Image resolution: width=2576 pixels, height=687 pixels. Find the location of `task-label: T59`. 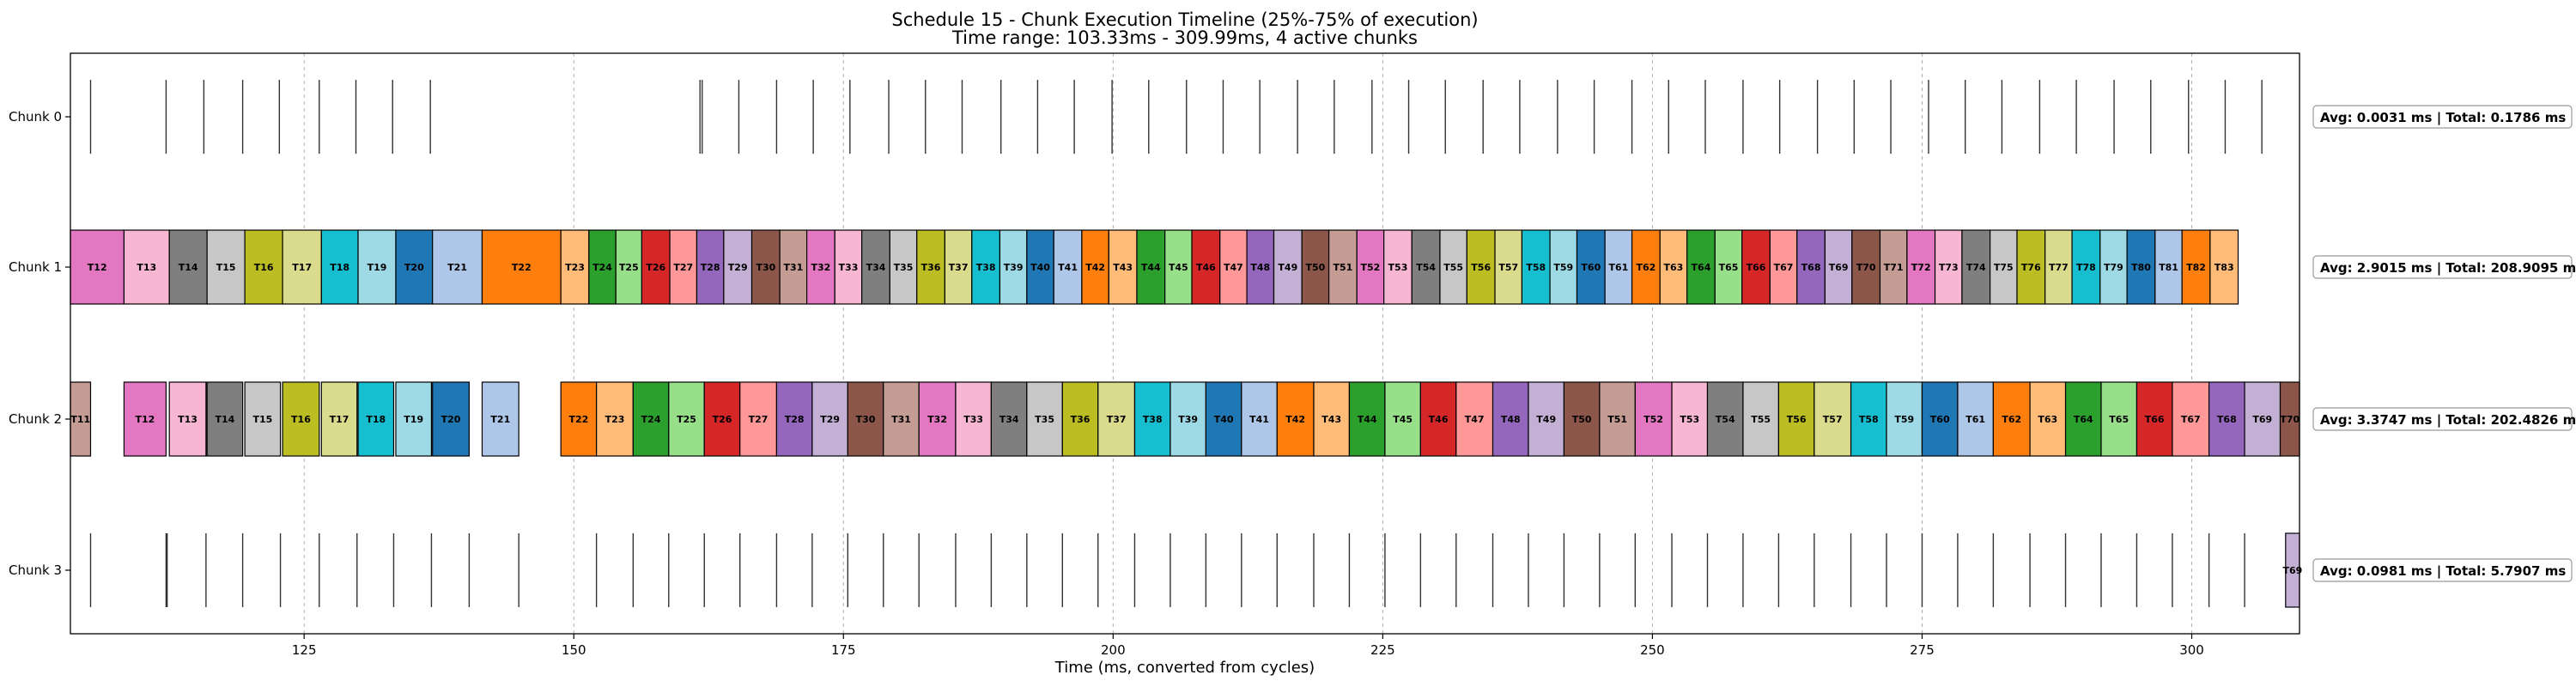

task-label: T59 is located at coordinates (1563, 267).